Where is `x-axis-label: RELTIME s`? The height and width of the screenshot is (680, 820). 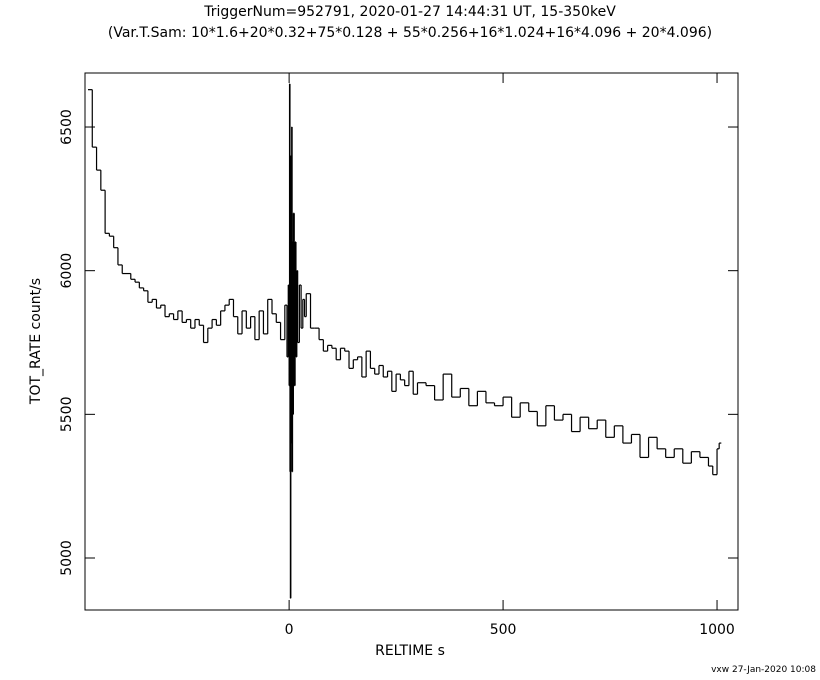
x-axis-label: RELTIME s is located at coordinates (410, 651).